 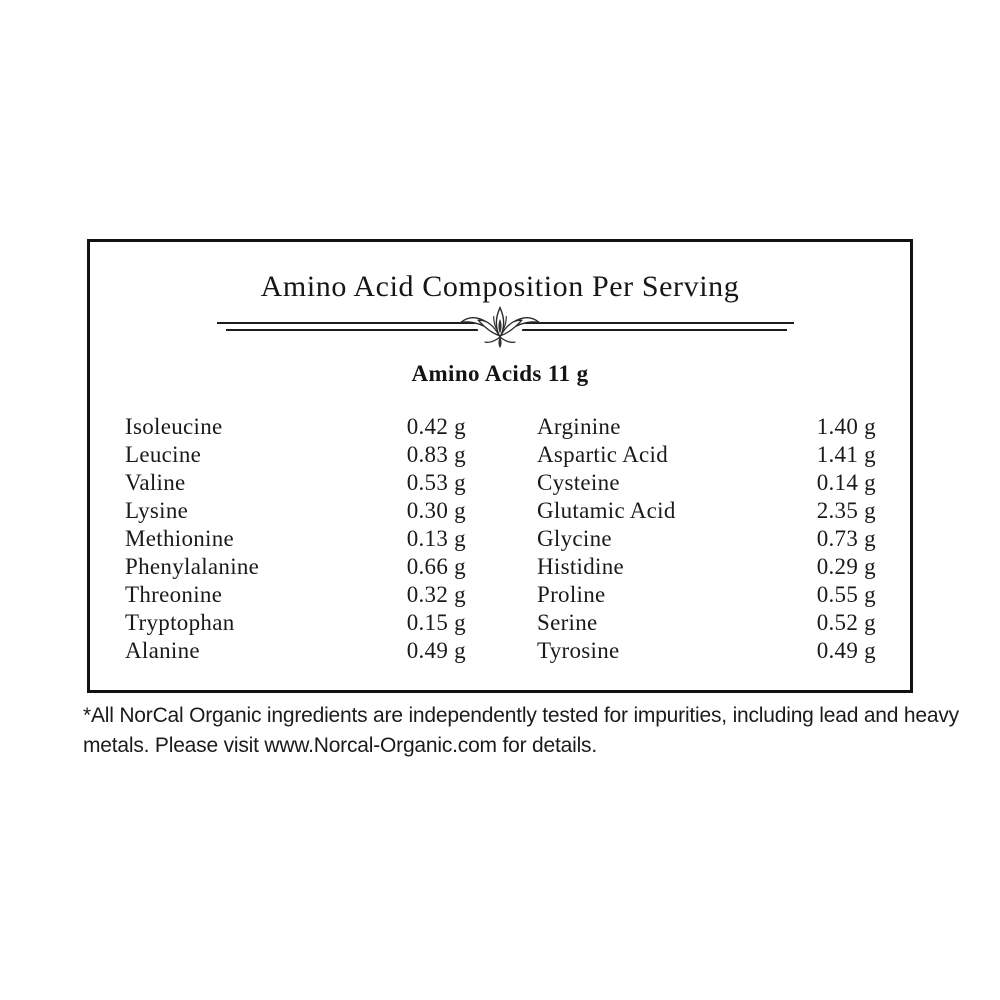 I want to click on amino-name: Isoleucine, so click(x=174, y=426).